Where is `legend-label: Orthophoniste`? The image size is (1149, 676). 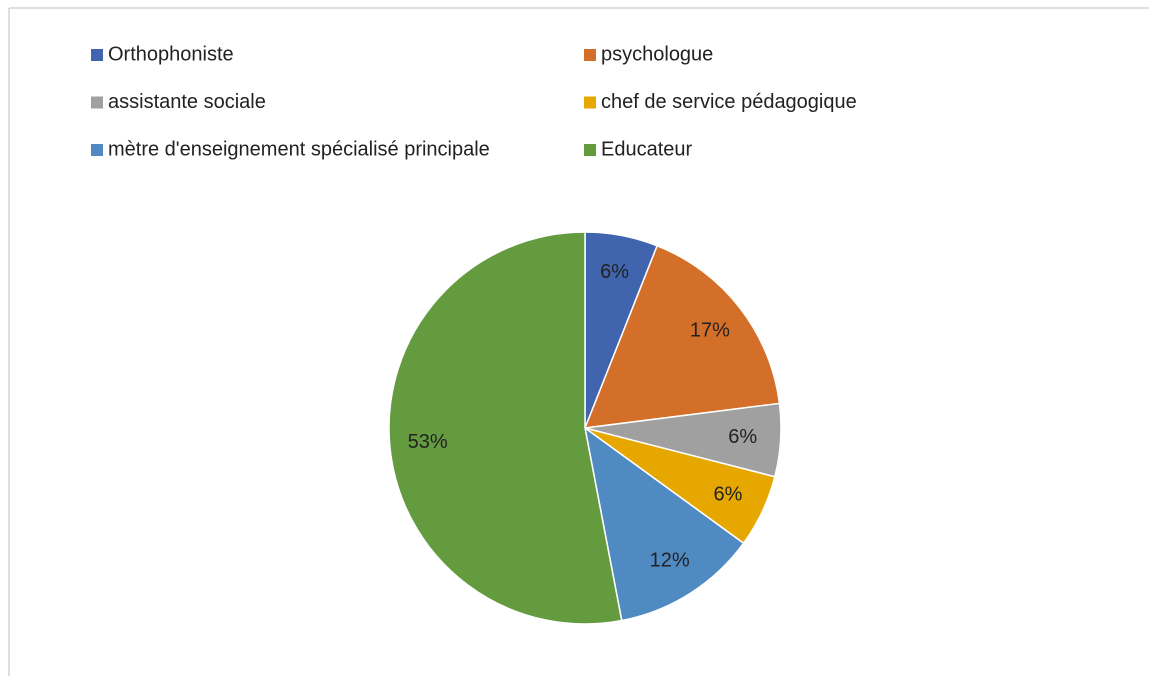
legend-label: Orthophoniste is located at coordinates (171, 54).